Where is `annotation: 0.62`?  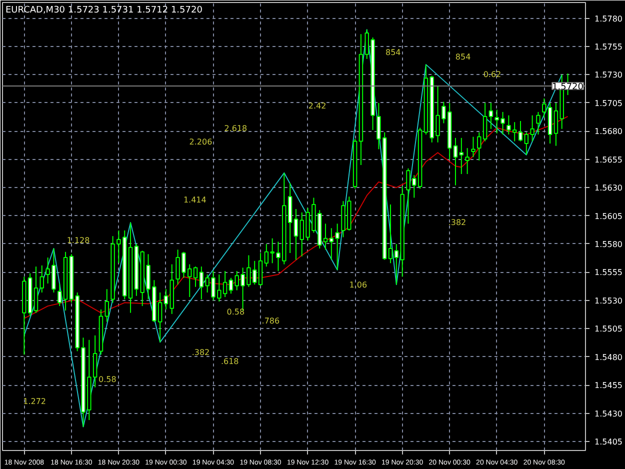
annotation: 0.62 is located at coordinates (492, 75).